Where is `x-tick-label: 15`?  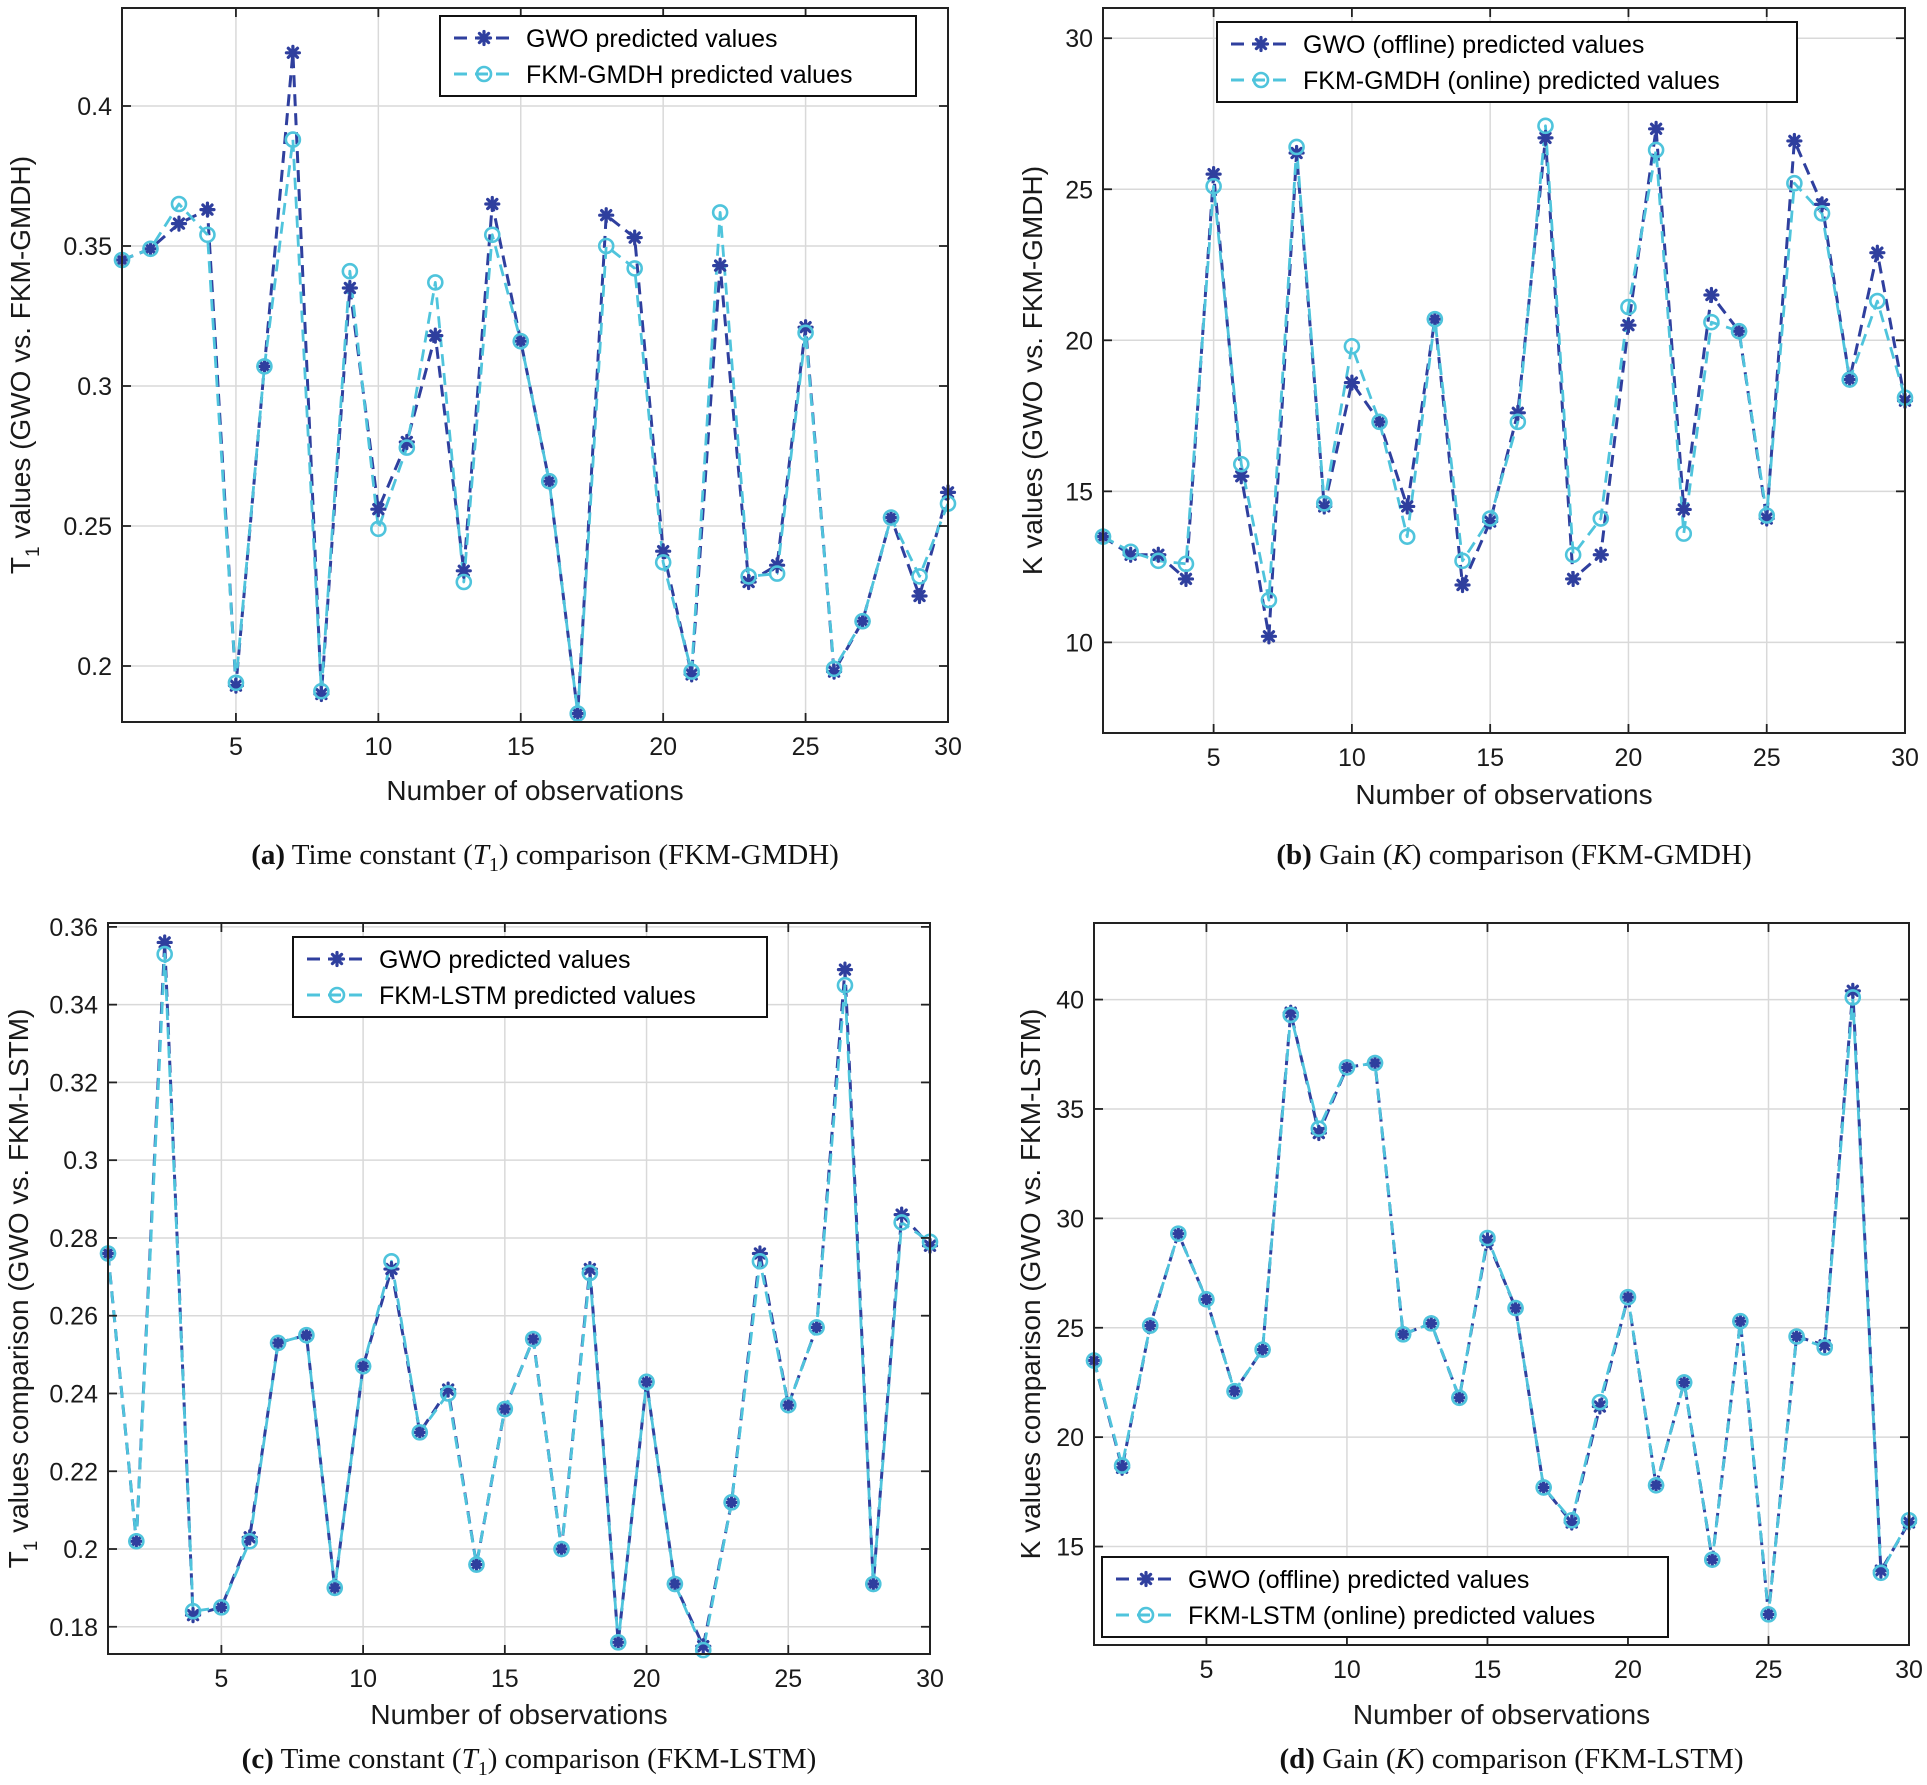 x-tick-label: 15 is located at coordinates (1488, 1670).